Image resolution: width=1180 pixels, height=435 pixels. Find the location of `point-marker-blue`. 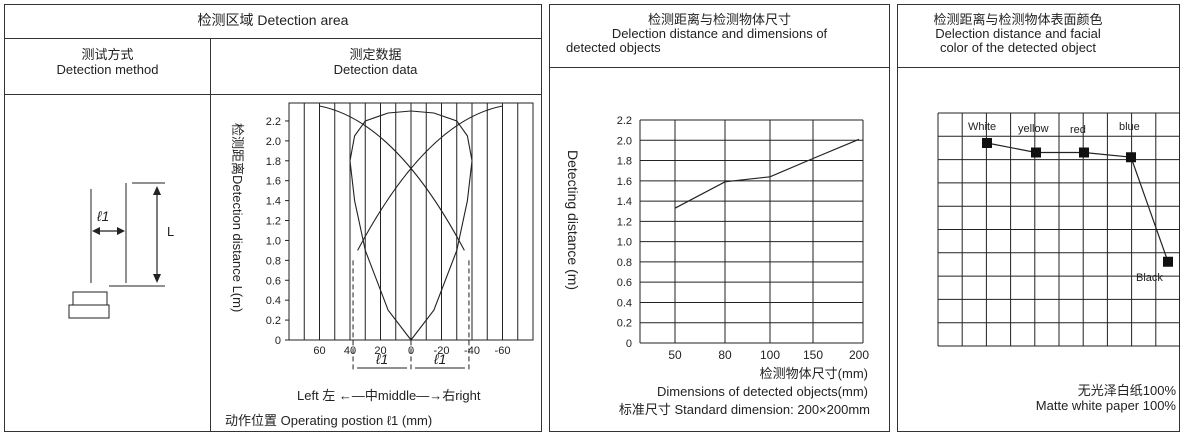

point-marker-blue is located at coordinates (1131, 157).